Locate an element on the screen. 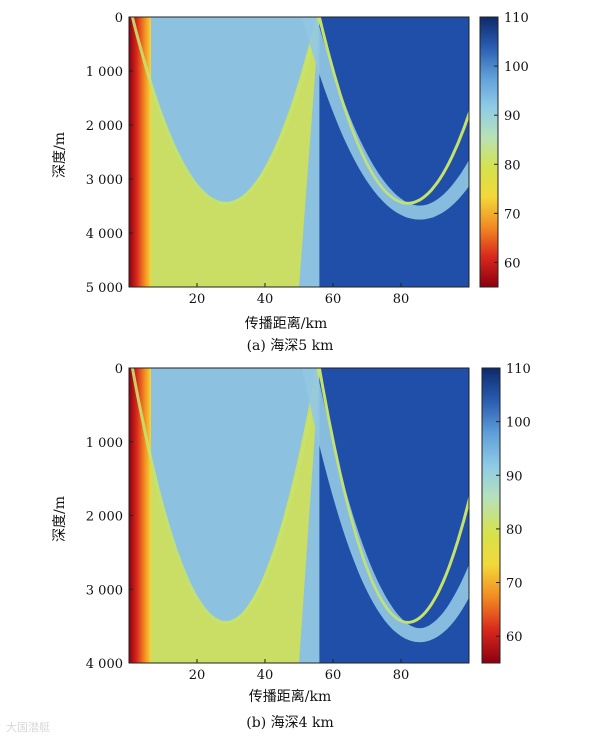  x-axis-label-b: 传播距离/km is located at coordinates (290, 696).